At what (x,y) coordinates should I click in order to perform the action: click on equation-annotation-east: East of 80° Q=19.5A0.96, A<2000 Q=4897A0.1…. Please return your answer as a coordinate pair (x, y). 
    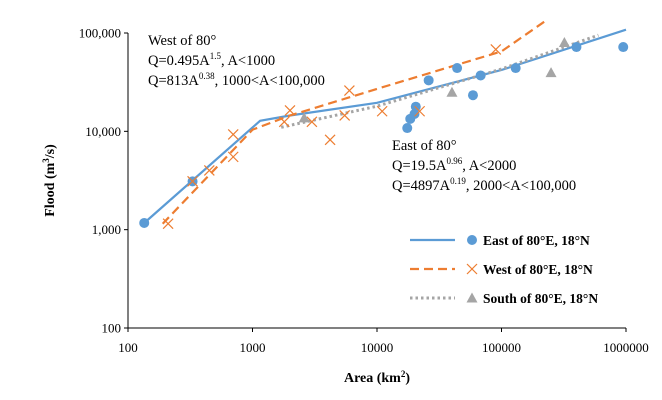
    Looking at the image, I should click on (484, 166).